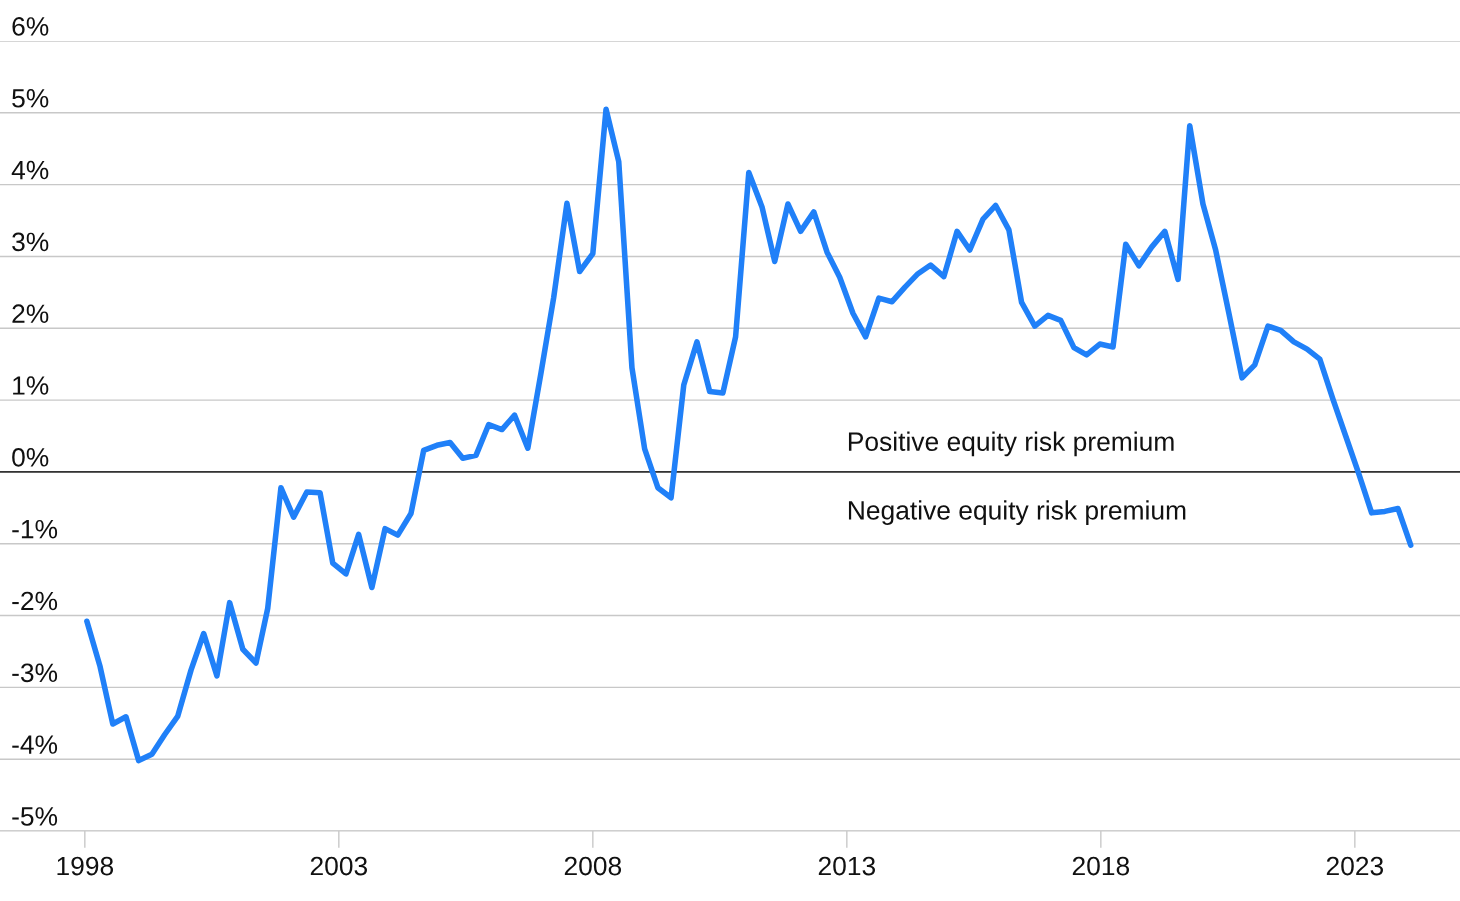 The height and width of the screenshot is (901, 1460). I want to click on x-tick-label: 2018, so click(1101, 866).